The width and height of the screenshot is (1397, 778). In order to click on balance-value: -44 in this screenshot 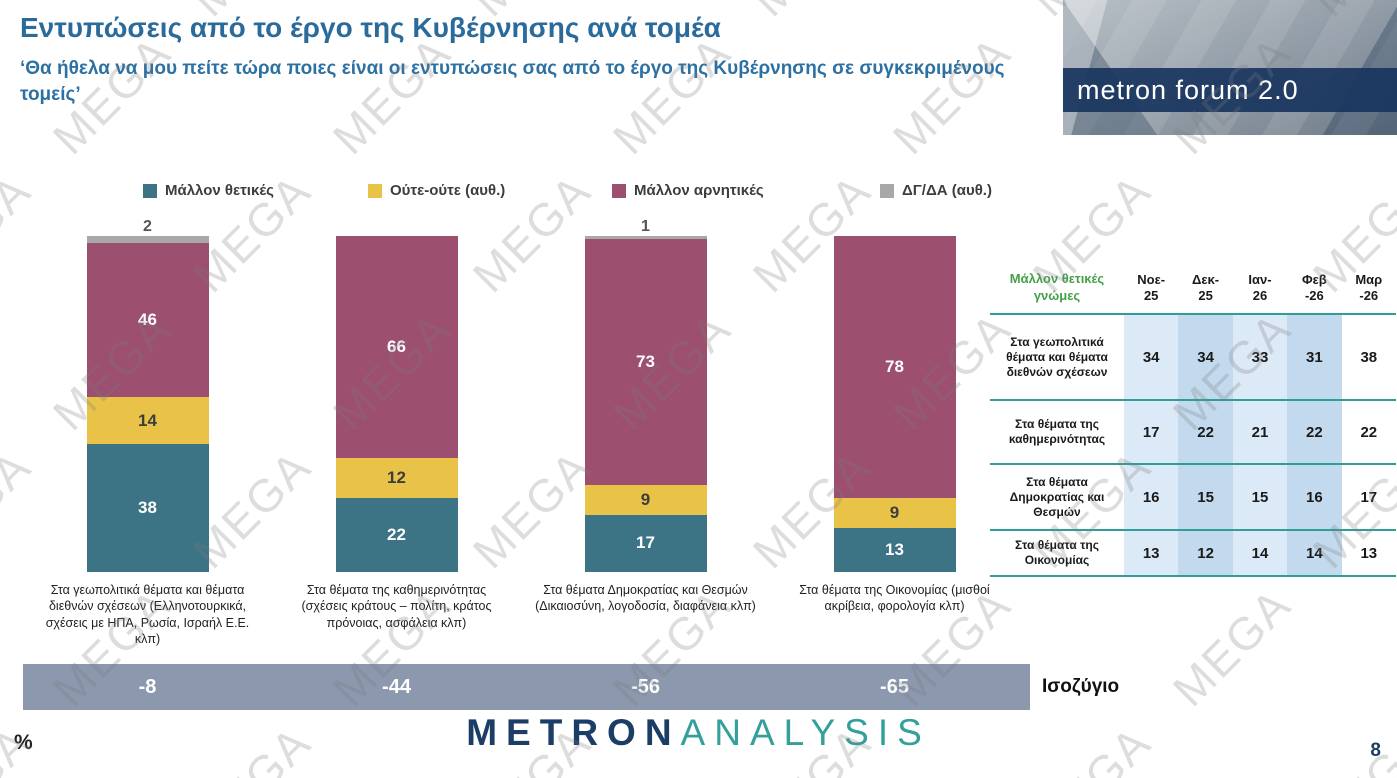, I will do `click(396, 686)`.